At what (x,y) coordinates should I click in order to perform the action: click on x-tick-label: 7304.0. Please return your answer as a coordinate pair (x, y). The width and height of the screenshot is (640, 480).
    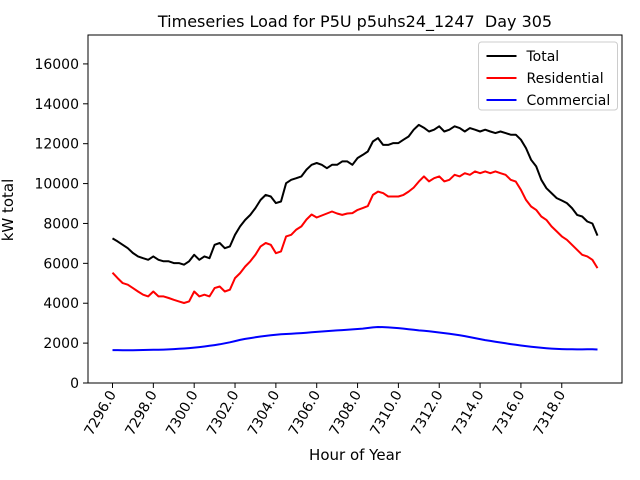
    Looking at the image, I should click on (264, 413).